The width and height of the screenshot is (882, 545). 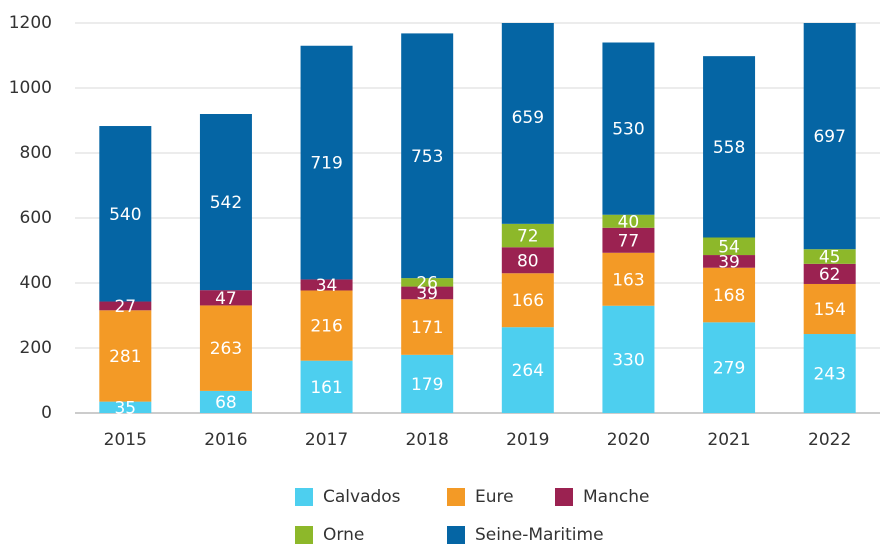 I want to click on x-tick-label: 2019, so click(x=527, y=440).